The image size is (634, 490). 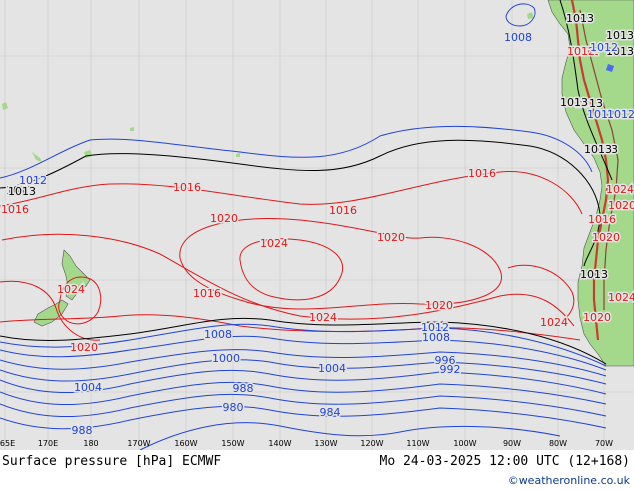 I want to click on longitude-tick-label: 170E, so click(x=48, y=443).